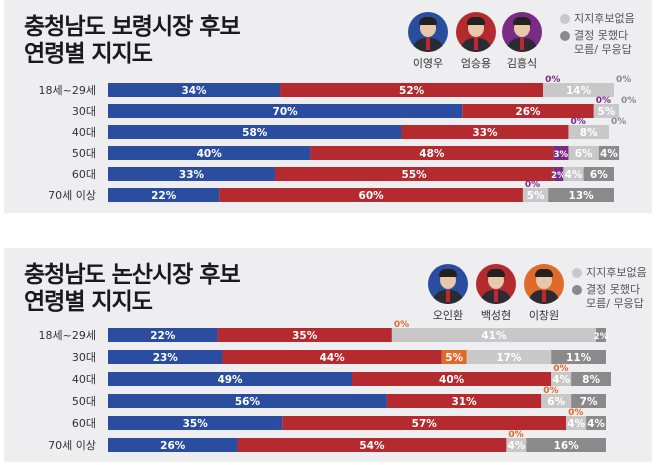 The width and height of the screenshot is (658, 465). What do you see at coordinates (372, 196) in the screenshot?
I see `data-label: 60%` at bounding box center [372, 196].